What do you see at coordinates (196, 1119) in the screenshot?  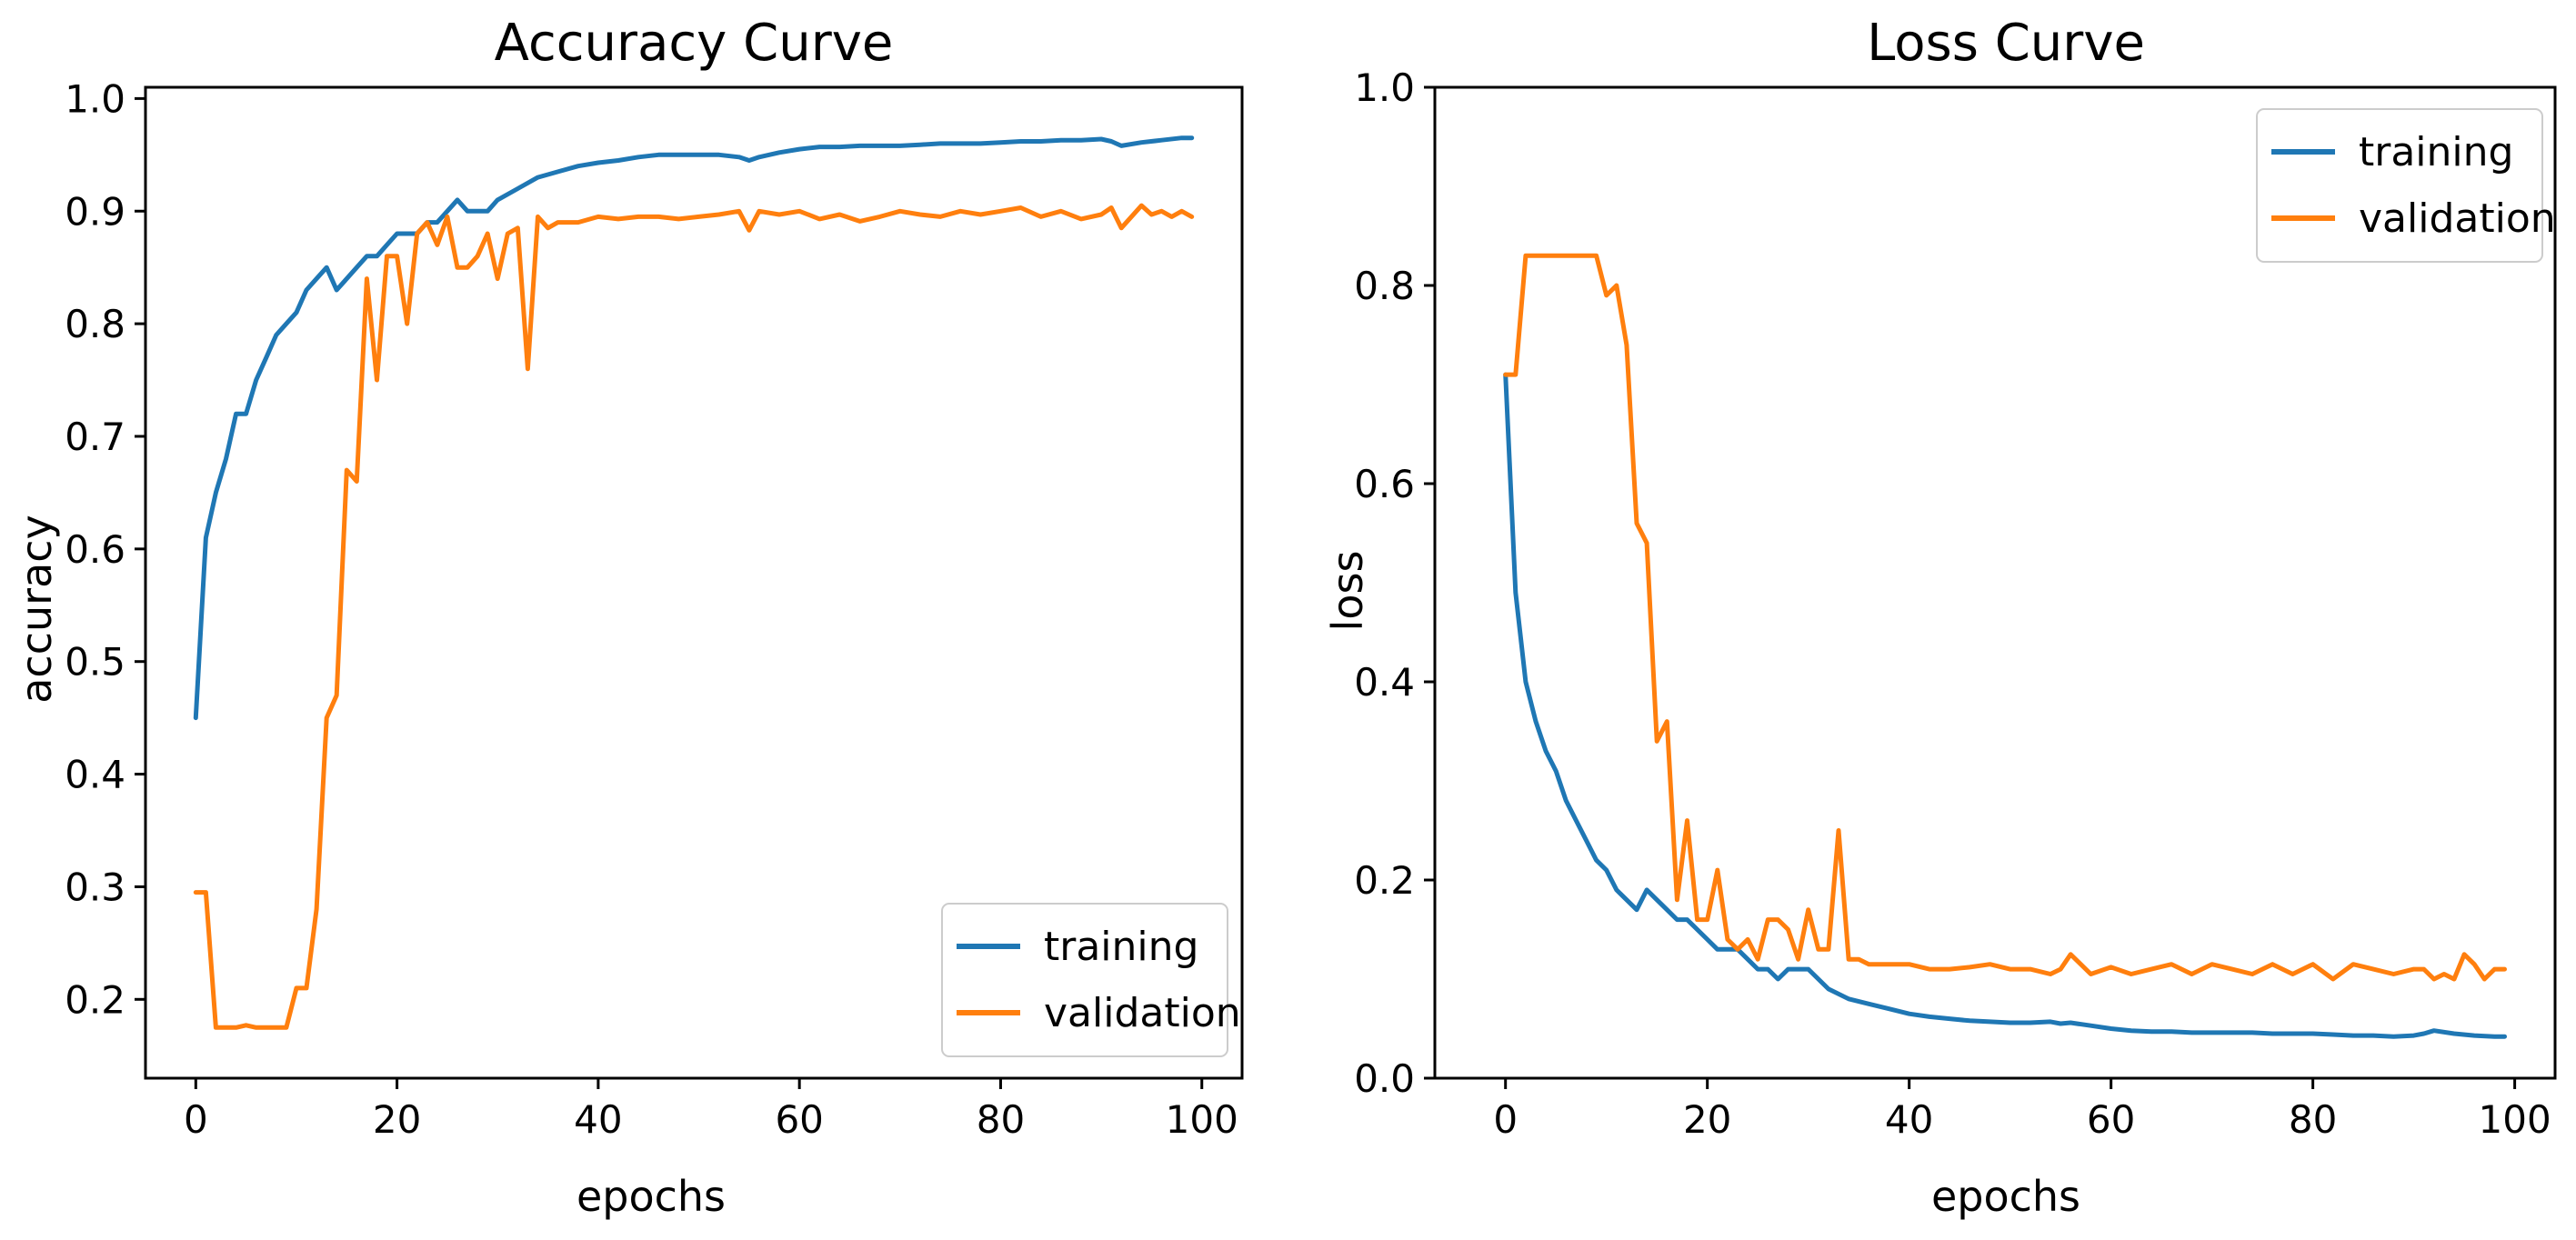 I see `accuracy-x-tick-label: 0` at bounding box center [196, 1119].